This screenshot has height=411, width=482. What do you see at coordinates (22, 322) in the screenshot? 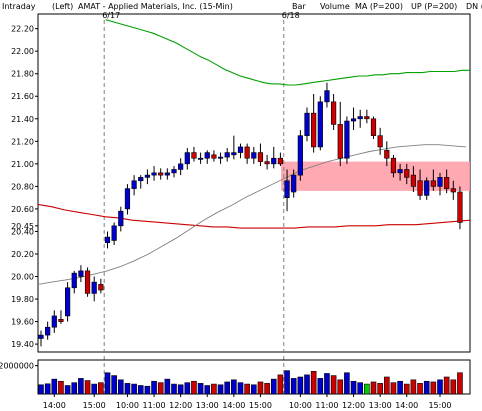
I see `price-tick-label: 19.60` at bounding box center [22, 322].